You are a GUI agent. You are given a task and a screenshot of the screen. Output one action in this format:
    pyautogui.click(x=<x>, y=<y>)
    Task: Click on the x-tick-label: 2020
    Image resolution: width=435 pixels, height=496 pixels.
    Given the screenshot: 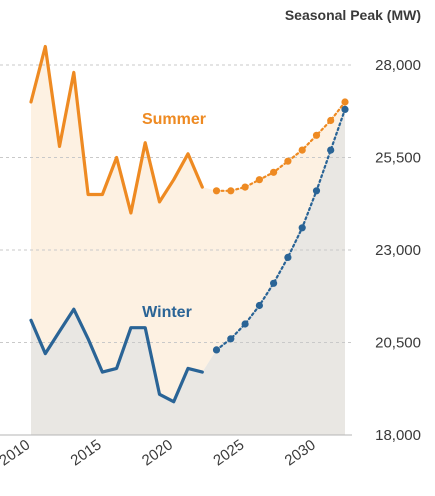 What is the action you would take?
    pyautogui.click(x=157, y=452)
    